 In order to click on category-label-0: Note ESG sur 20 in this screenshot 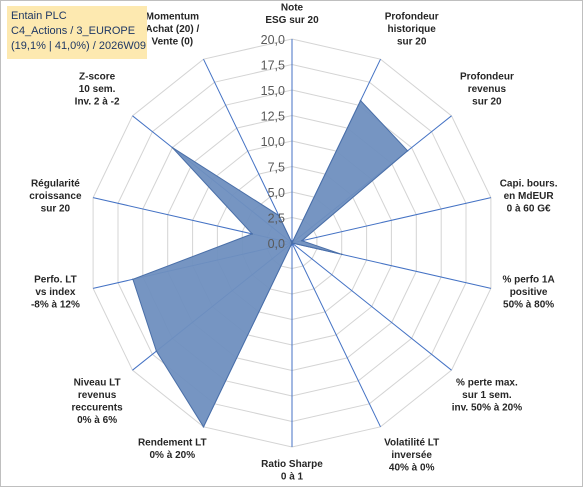, I will do `click(292, 15)`.